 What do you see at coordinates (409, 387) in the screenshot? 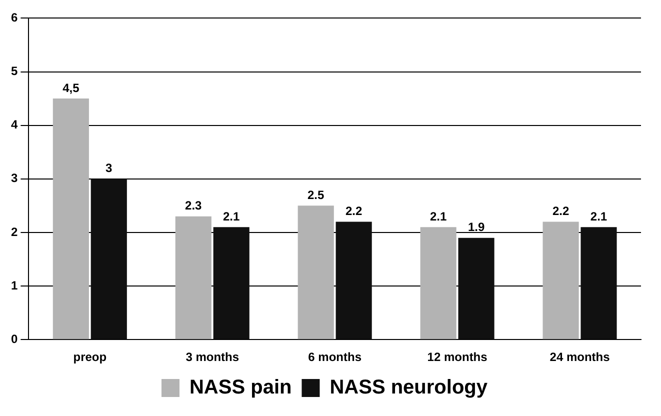
I see `legend-label: NASS neurology` at bounding box center [409, 387].